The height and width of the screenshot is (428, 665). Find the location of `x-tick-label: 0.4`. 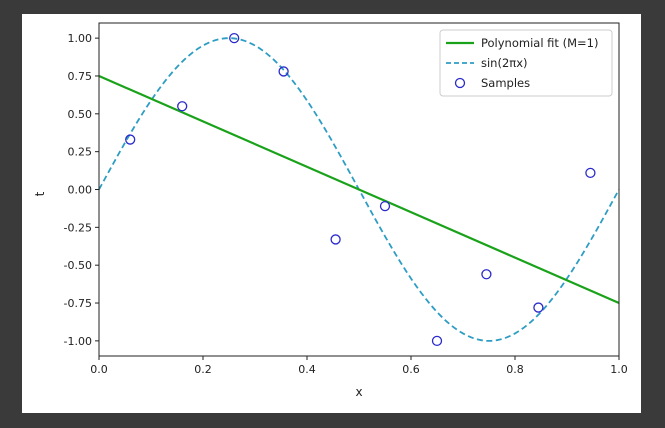

x-tick-label: 0.4 is located at coordinates (307, 369).